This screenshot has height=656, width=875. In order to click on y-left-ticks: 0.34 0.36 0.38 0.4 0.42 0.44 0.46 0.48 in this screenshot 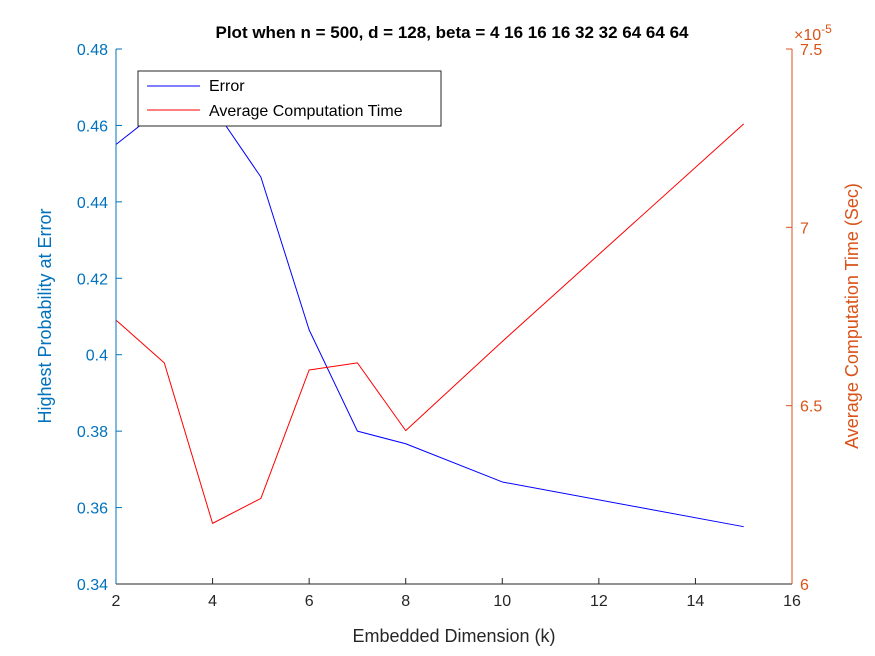, I will do `click(99, 318)`.